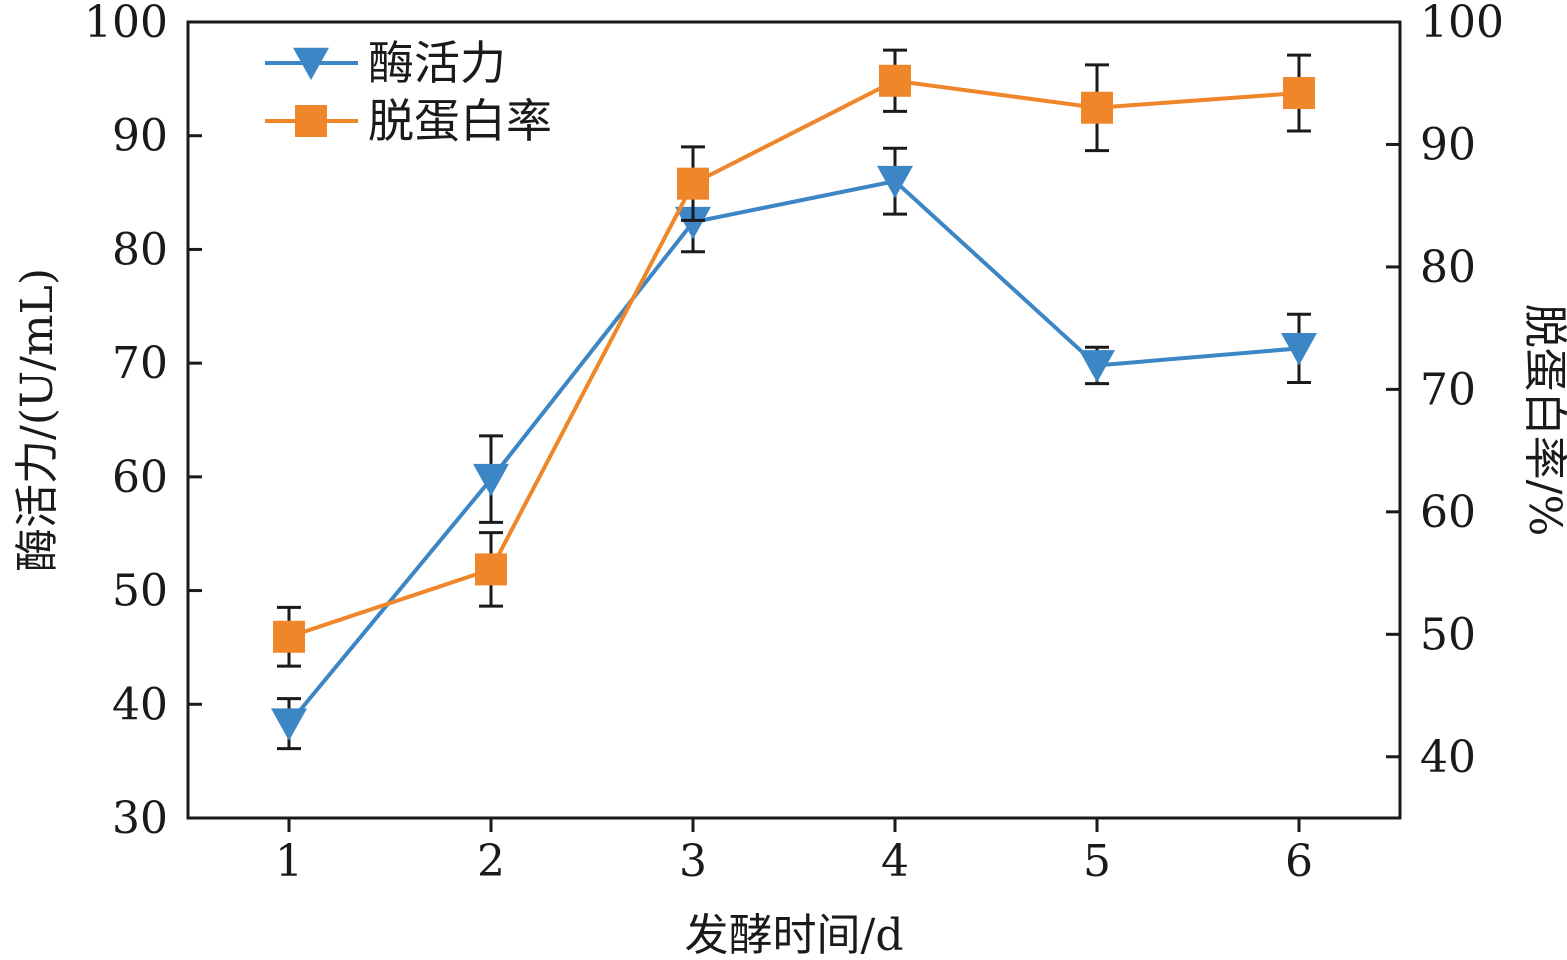 The height and width of the screenshot is (960, 1567). Describe the element at coordinates (895, 861) in the screenshot. I see `x-tick-label: 4` at that location.